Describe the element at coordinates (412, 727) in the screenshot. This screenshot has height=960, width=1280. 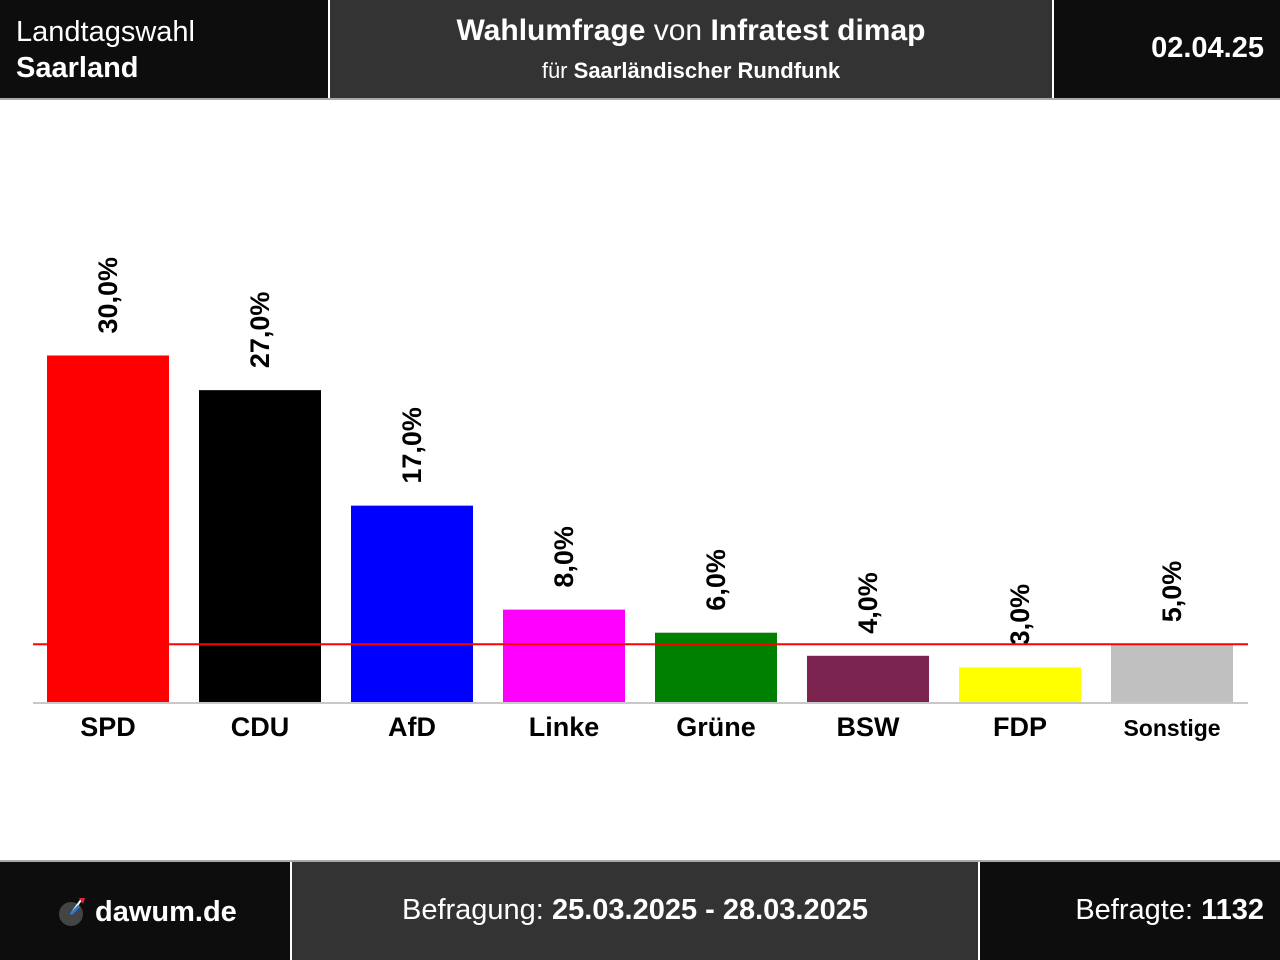
I see `category-label: AfD` at that location.